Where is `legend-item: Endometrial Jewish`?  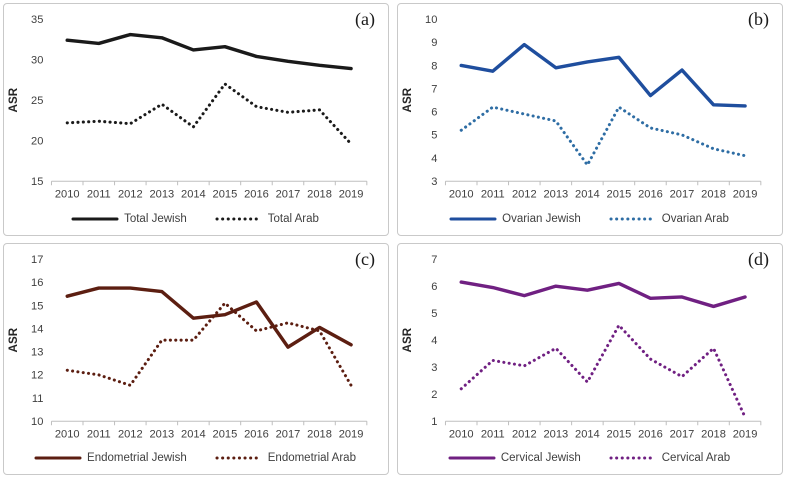 legend-item: Endometrial Jewish is located at coordinates (110, 458).